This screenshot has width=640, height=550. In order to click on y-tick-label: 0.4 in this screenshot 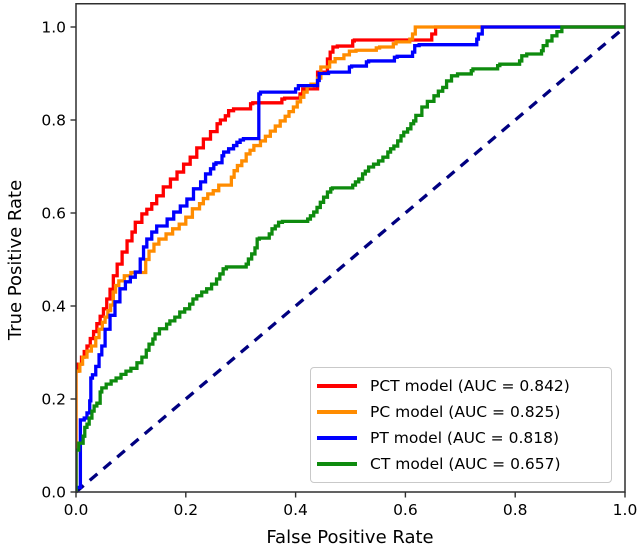, I will do `click(53, 307)`.